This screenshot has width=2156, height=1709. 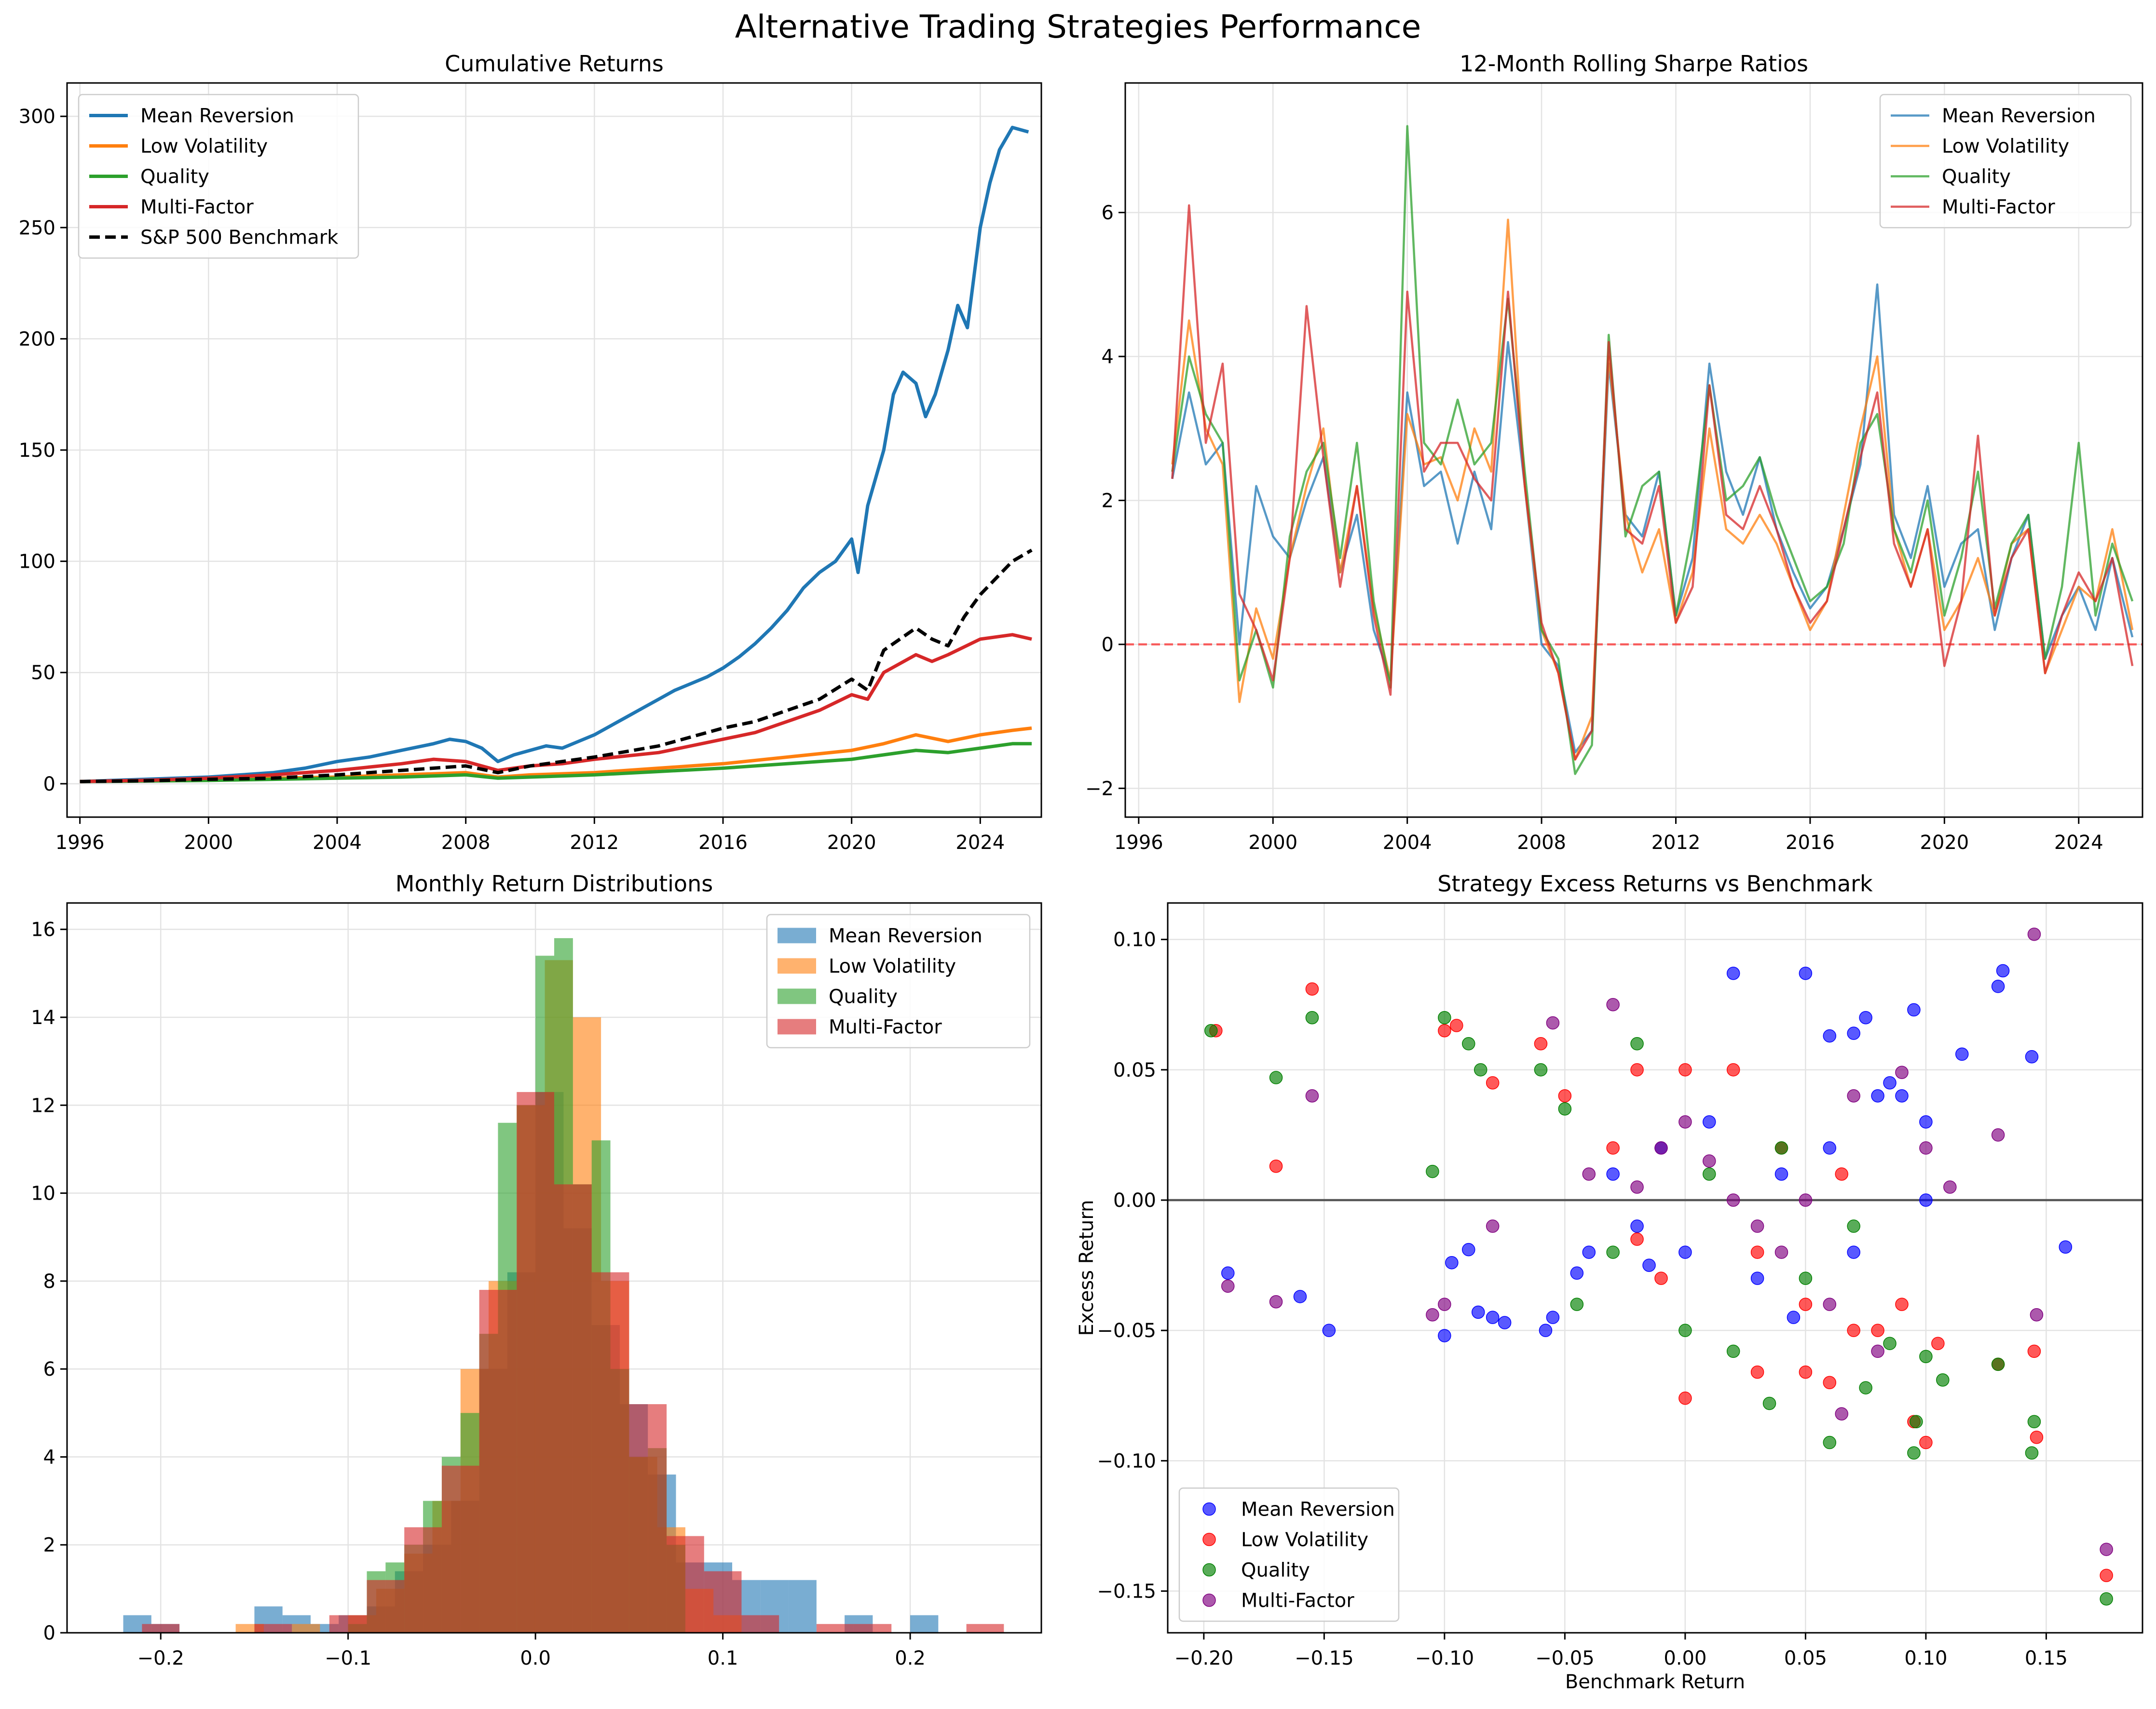 What do you see at coordinates (49, 1369) in the screenshot?
I see `y-tick-label: 6` at bounding box center [49, 1369].